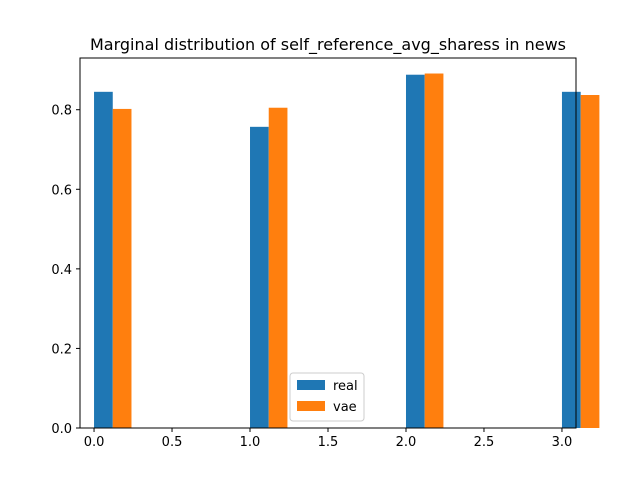 This screenshot has width=640, height=480. I want to click on x-tick-label: 0.5, so click(172, 442).